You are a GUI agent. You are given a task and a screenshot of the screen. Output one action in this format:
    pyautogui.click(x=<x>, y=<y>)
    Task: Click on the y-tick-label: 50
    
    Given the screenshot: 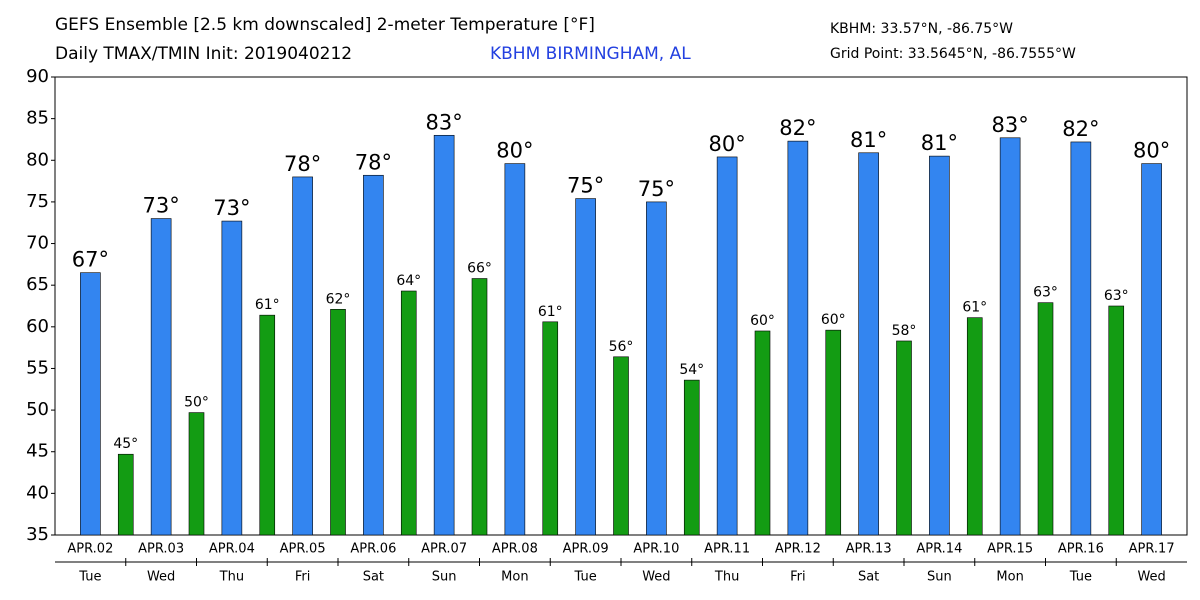 What is the action you would take?
    pyautogui.click(x=37, y=409)
    